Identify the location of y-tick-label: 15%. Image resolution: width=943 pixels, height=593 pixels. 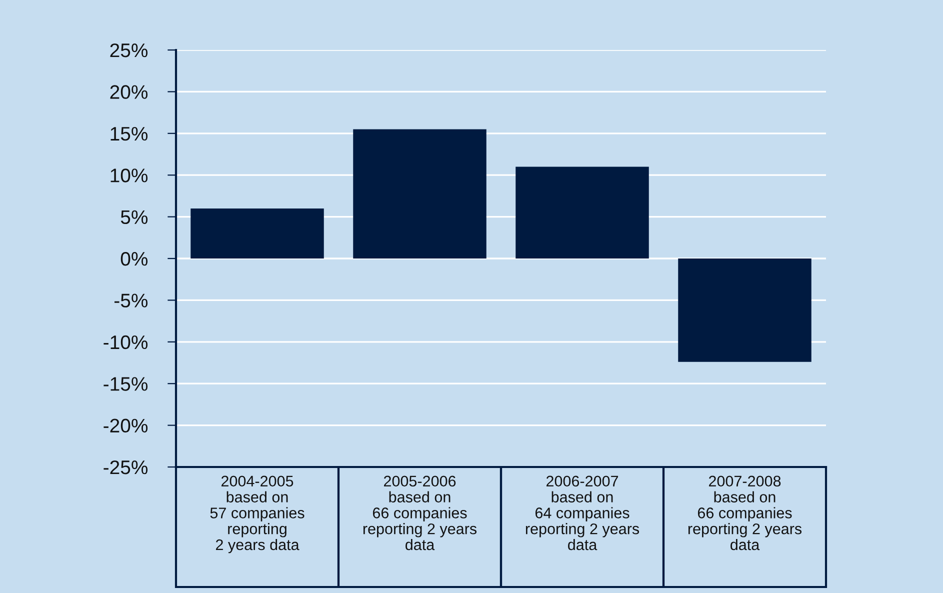
(129, 133).